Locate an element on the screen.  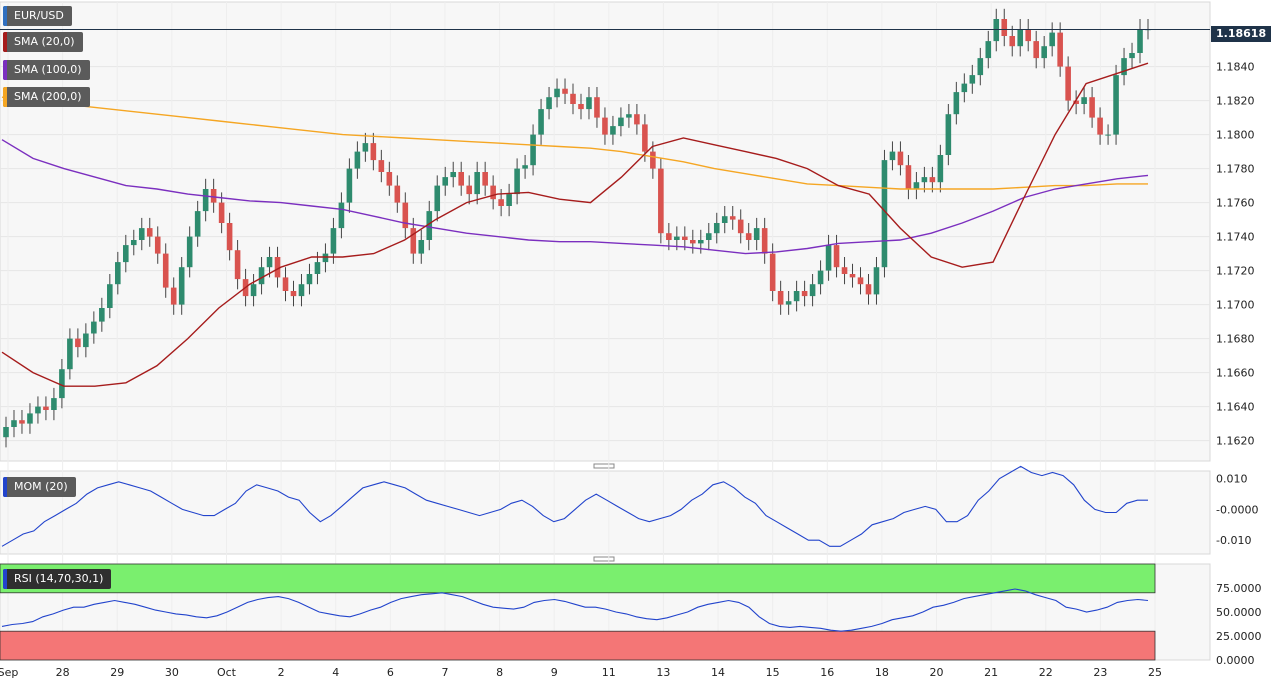
symbol-tag: EUR/USD is located at coordinates (37, 16).